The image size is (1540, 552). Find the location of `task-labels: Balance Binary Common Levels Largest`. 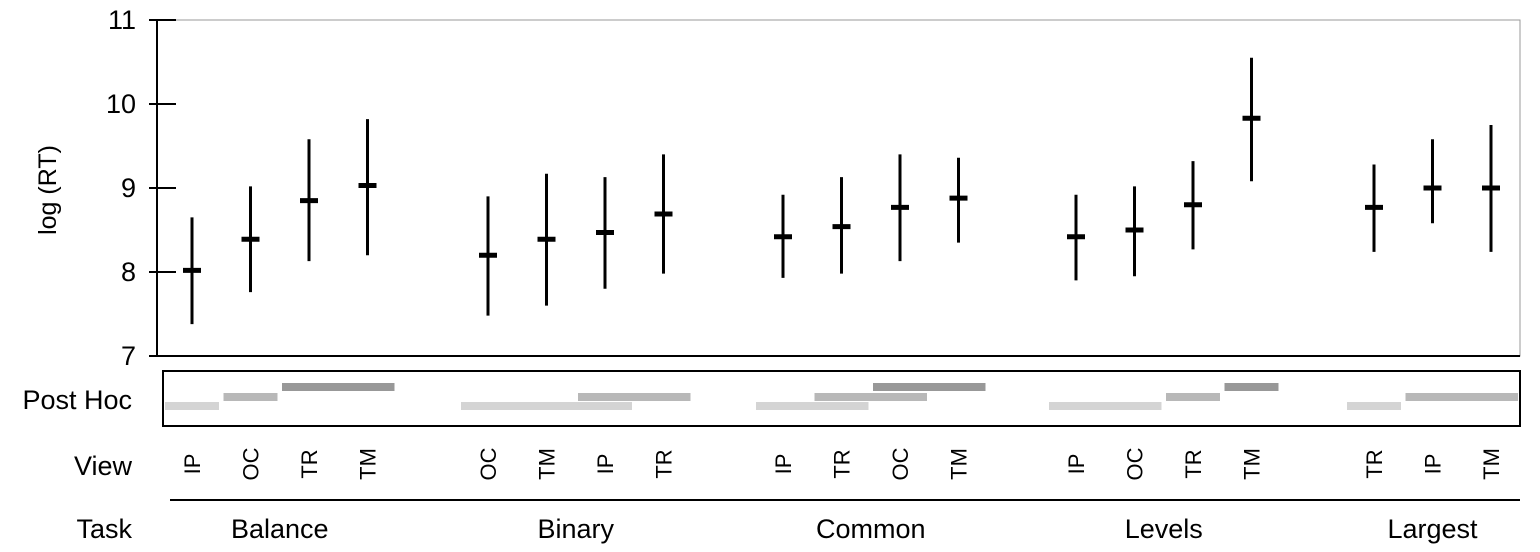

task-labels: Balance Binary Common Levels Largest is located at coordinates (854, 529).